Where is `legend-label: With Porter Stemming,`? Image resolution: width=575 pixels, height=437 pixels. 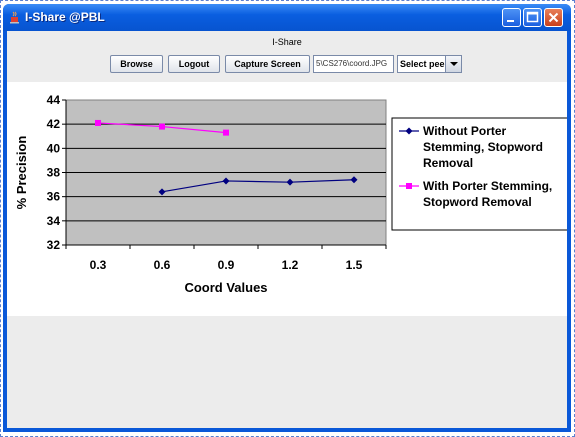 legend-label: With Porter Stemming, is located at coordinates (487, 186).